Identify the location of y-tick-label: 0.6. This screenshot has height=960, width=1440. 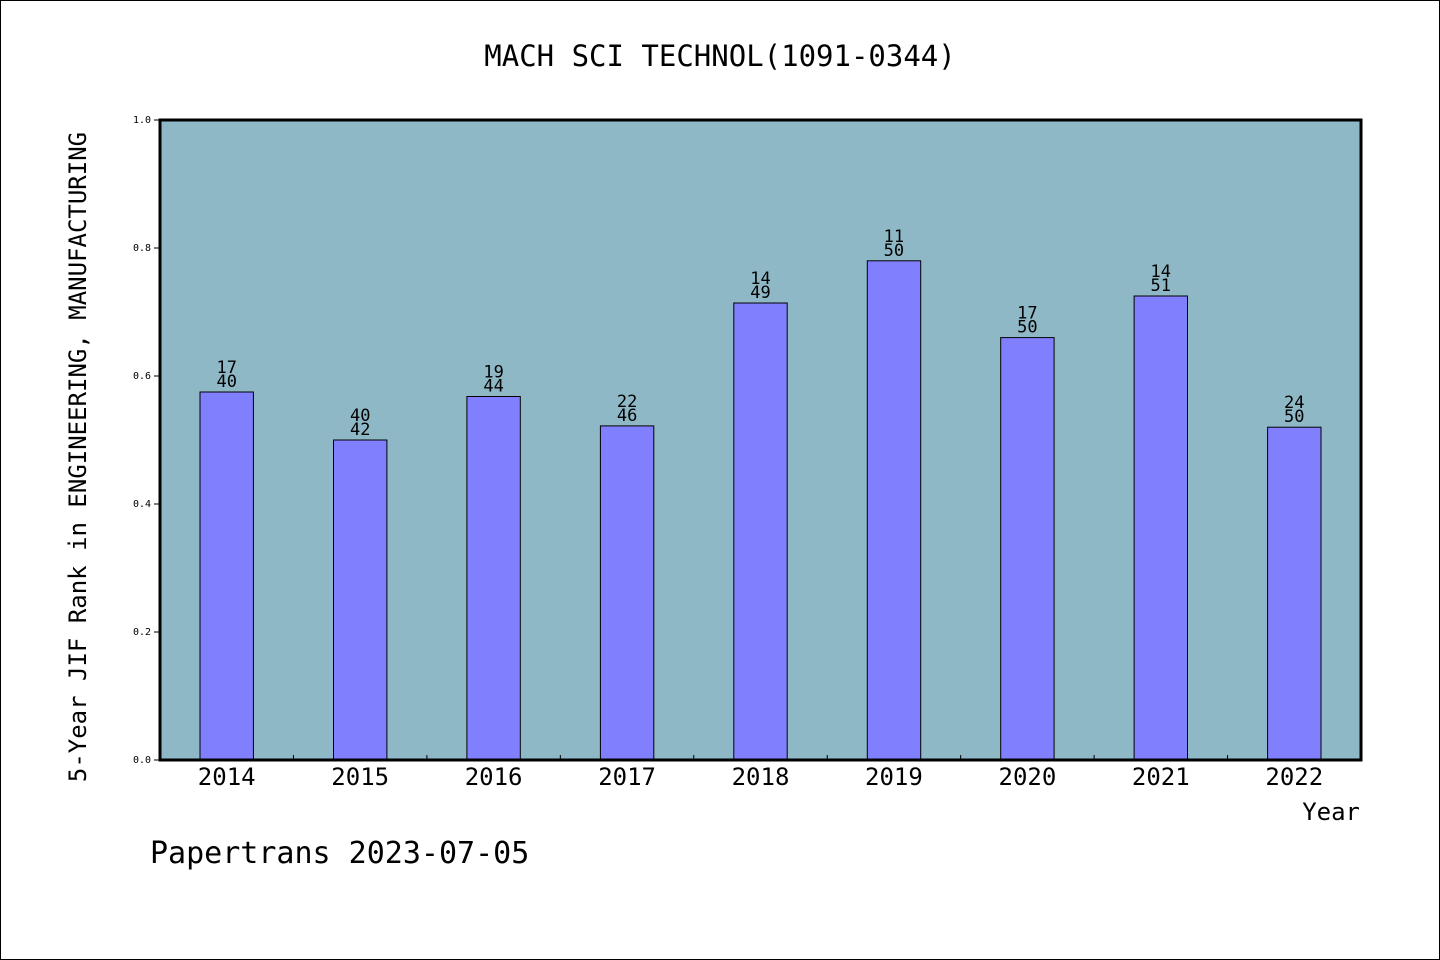
(142, 376).